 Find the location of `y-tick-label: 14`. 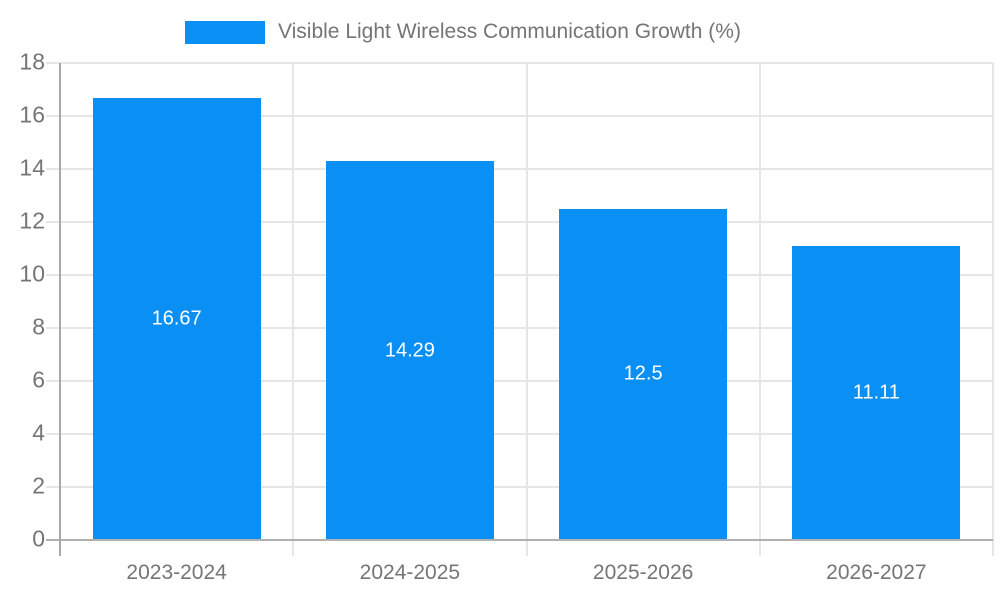

y-tick-label: 14 is located at coordinates (32, 167).